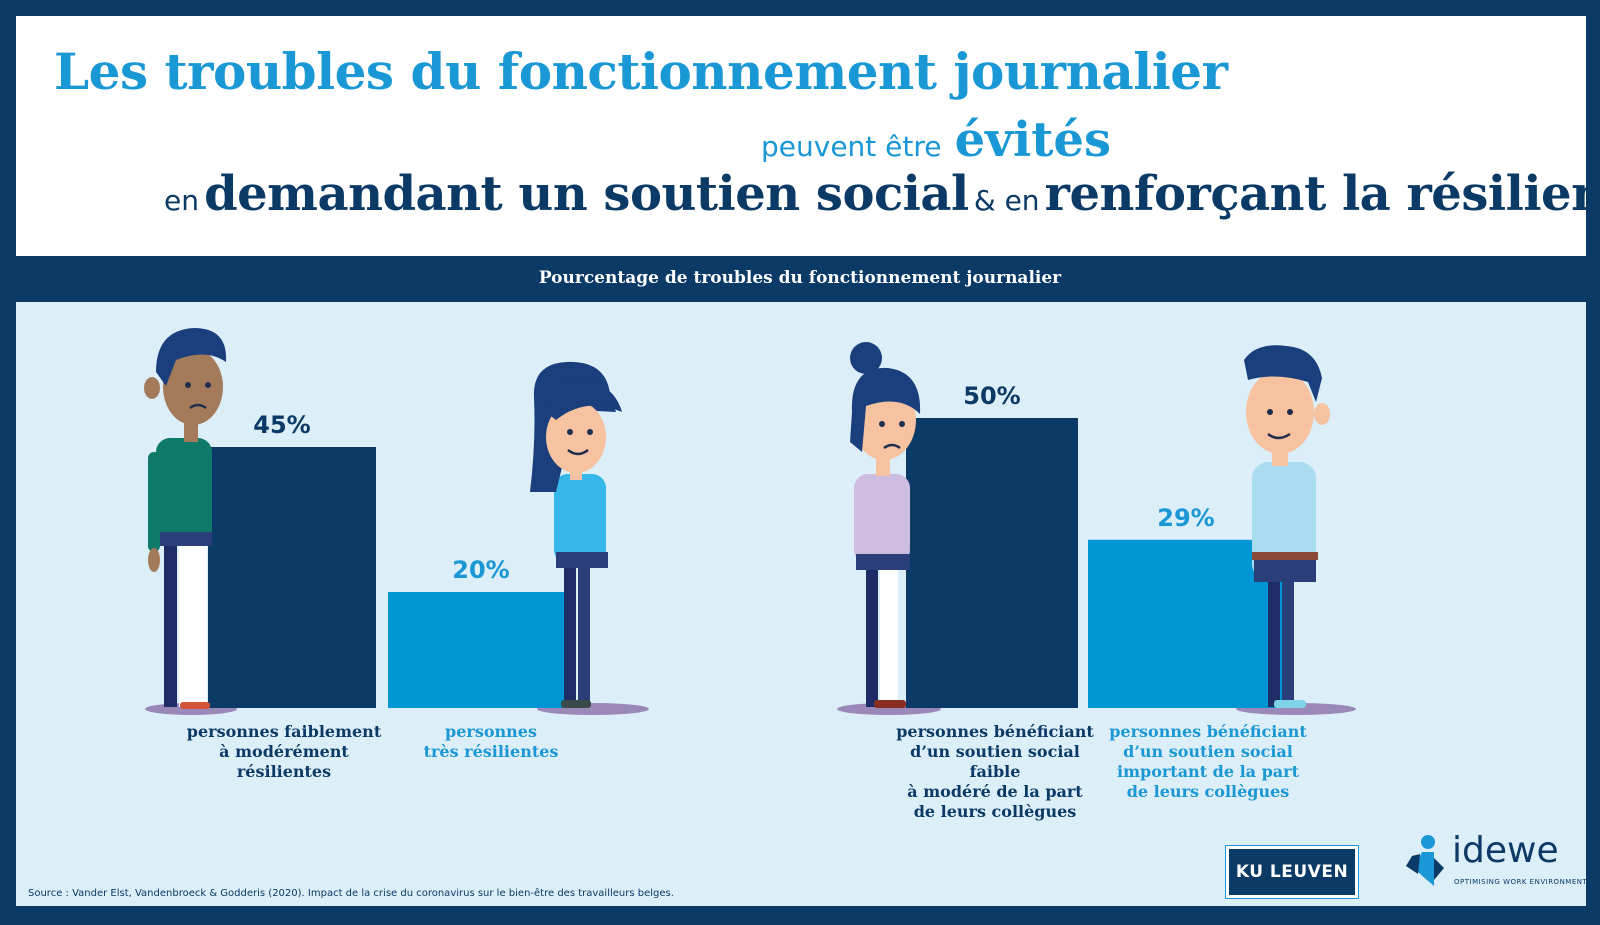 The image size is (1600, 925). I want to click on value-labels-layer: 45% 20% 50% 29%, so click(733, 483).